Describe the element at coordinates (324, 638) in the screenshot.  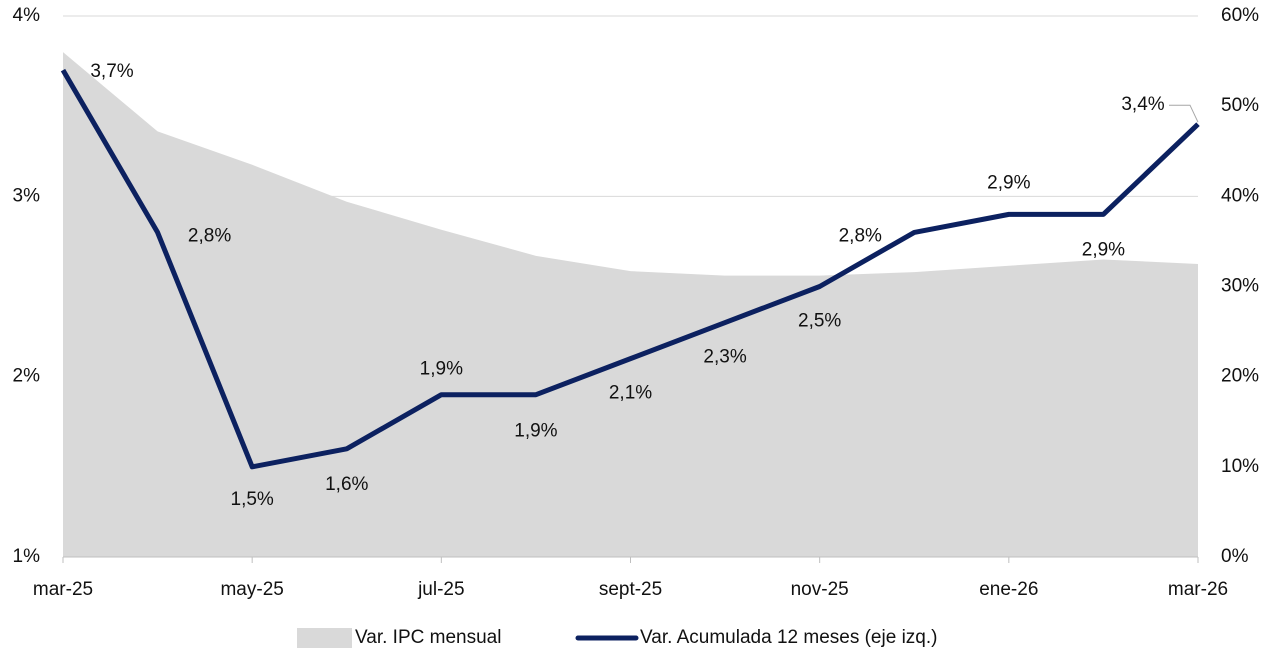
I see `legend-swatch` at that location.